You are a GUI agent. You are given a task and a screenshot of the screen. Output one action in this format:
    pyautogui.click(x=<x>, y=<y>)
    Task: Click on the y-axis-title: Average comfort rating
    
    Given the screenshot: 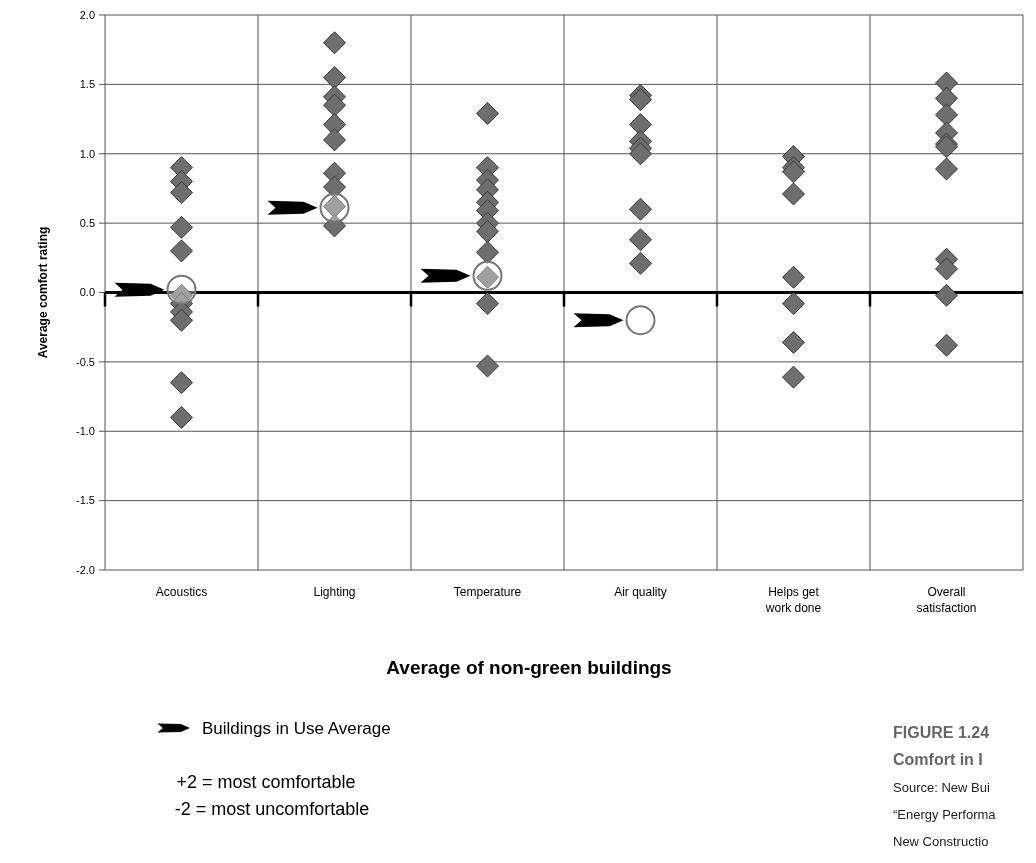 What is the action you would take?
    pyautogui.click(x=43, y=292)
    